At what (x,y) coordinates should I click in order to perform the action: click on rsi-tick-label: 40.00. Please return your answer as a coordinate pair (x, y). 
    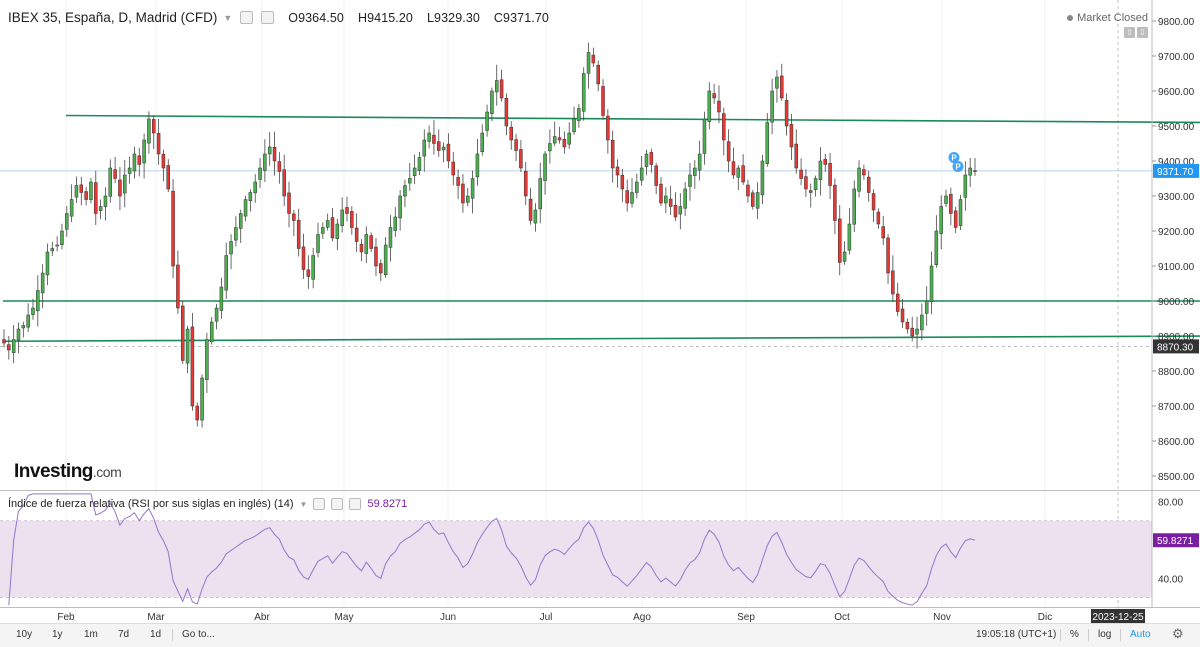
    Looking at the image, I should click on (1170, 579).